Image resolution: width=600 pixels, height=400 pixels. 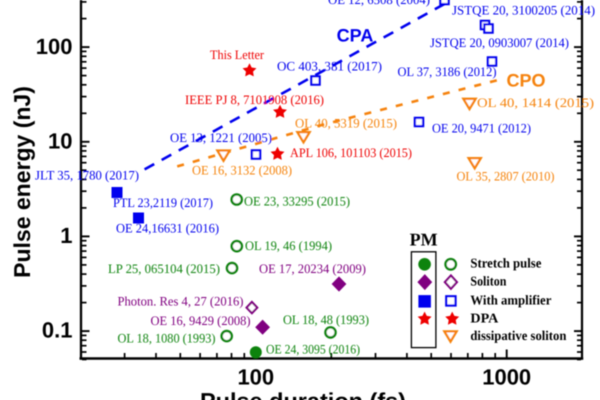 I want to click on svg-text: JSTQE 20, 0903007 (2014), so click(x=499, y=42).